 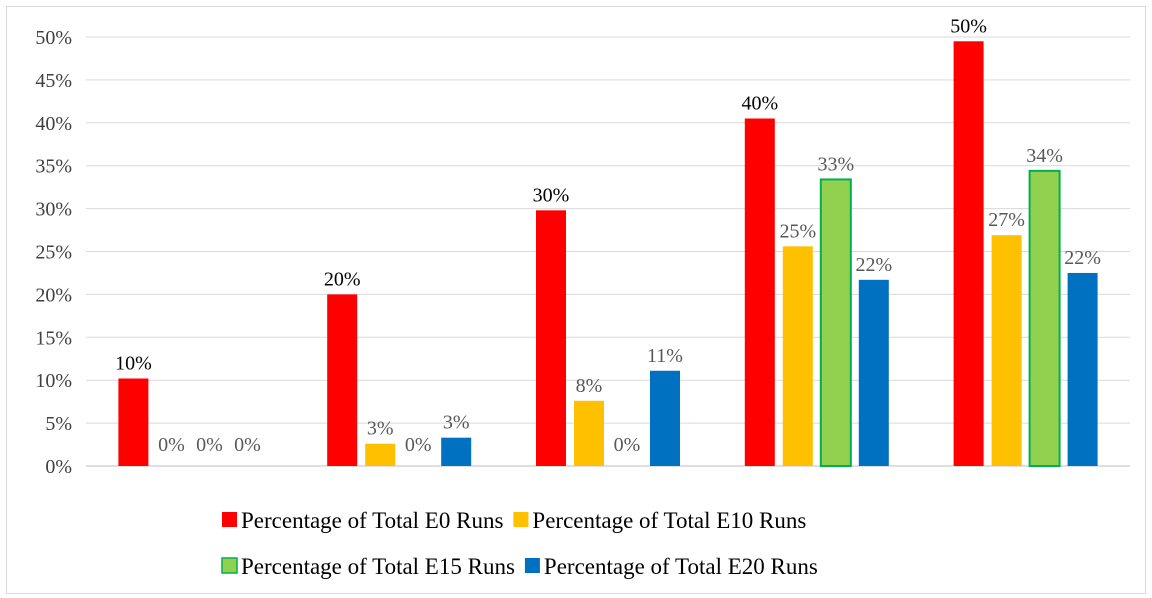 I want to click on legend-label: Percentage of Total E10 Runs, so click(x=669, y=520).